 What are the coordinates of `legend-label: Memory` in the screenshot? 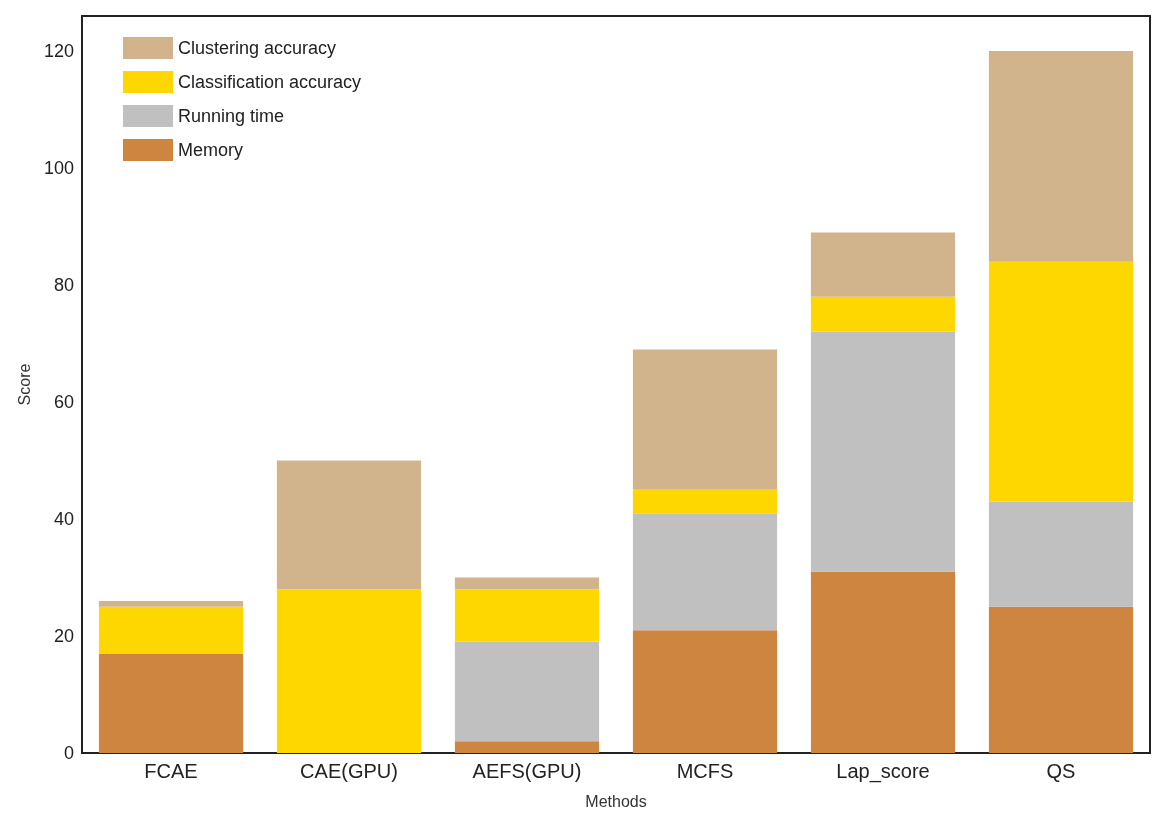 It's located at (211, 150).